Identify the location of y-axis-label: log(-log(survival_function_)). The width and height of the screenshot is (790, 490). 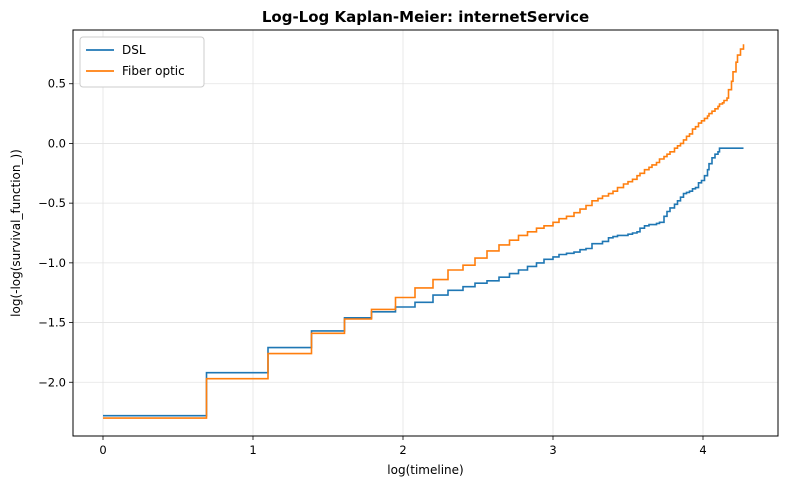
(16, 233).